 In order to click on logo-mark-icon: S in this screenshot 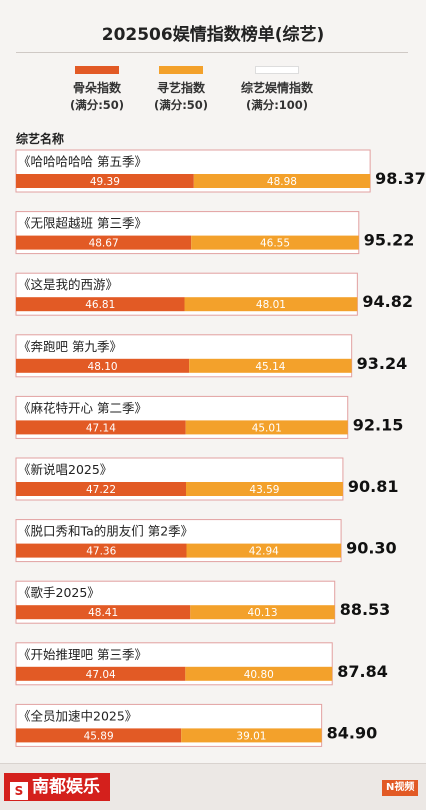, I will do `click(19, 791)`.